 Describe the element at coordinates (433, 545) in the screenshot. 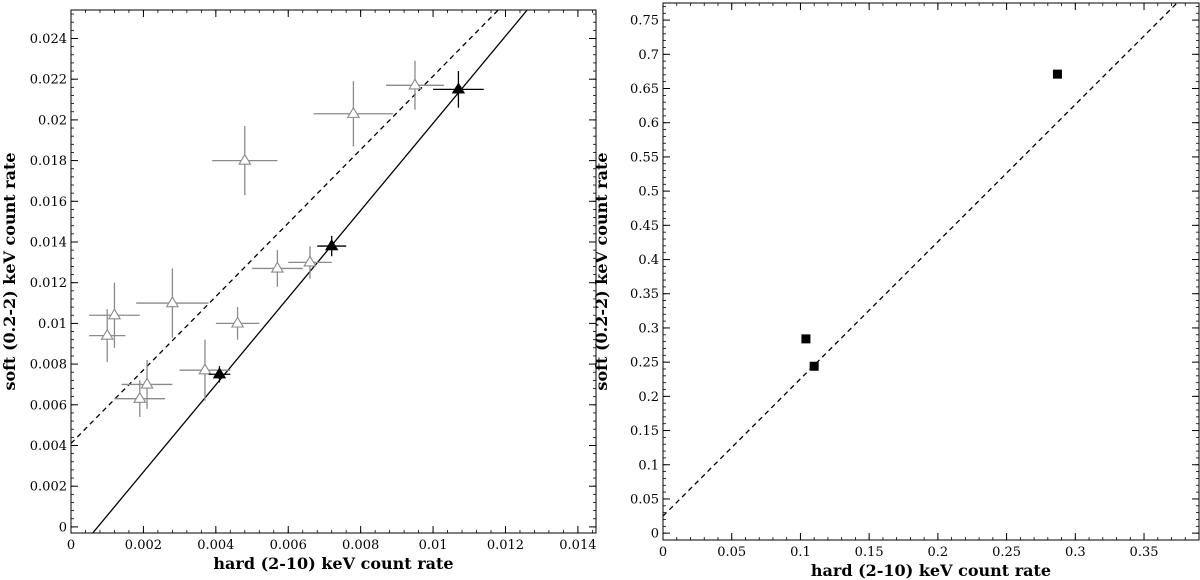

I see `x-tick-label: 0.01` at that location.